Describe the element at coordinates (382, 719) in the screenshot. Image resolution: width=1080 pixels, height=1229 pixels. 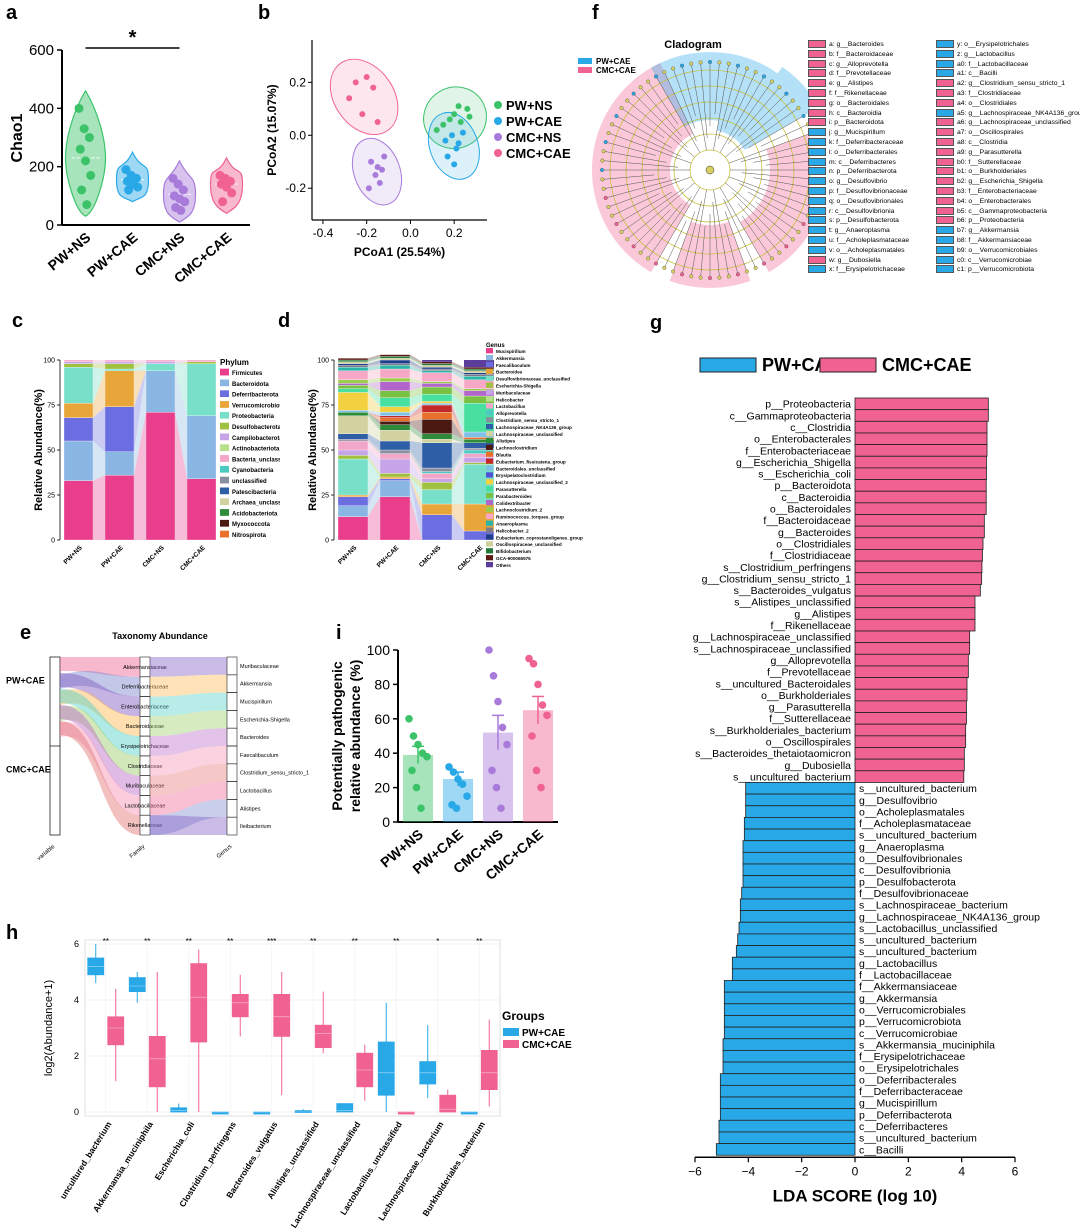
I see `y-tick-label: 60` at that location.